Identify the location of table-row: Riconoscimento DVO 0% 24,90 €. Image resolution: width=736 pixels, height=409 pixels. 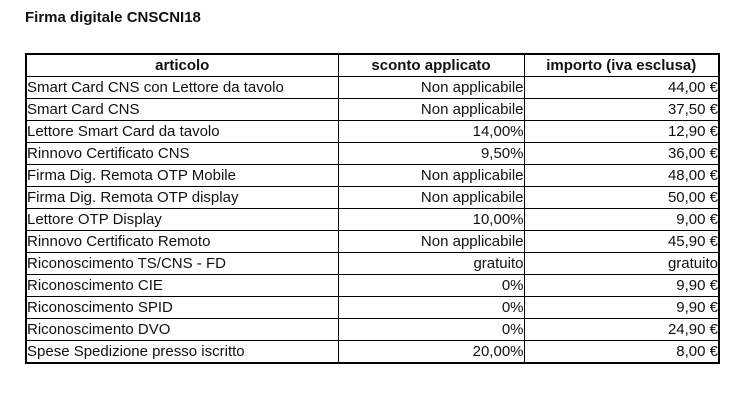
(372, 329).